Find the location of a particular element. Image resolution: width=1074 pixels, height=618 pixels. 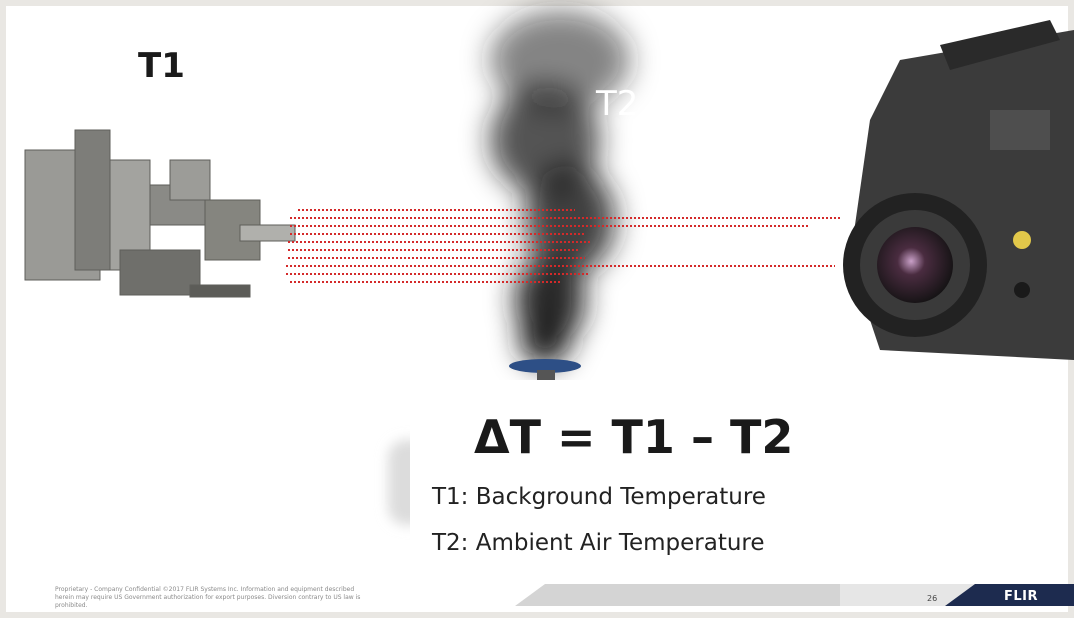

text-panel is located at coordinates (560, 480).